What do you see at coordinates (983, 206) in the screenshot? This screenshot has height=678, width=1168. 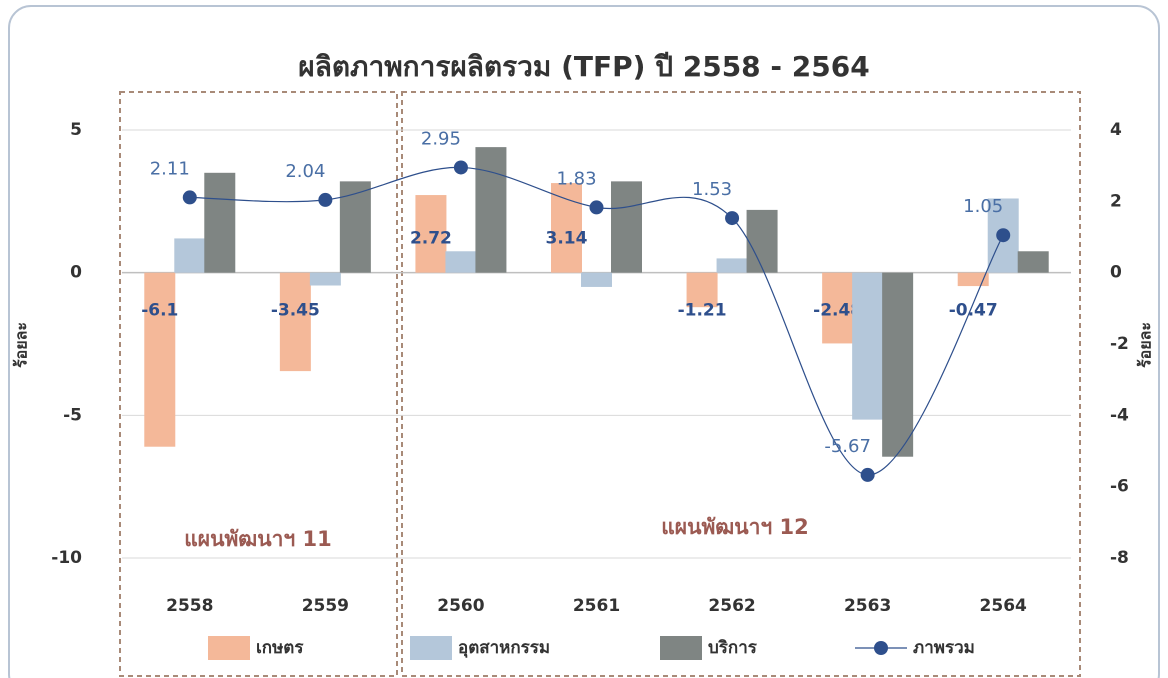 I see `line-label: 1.05` at bounding box center [983, 206].